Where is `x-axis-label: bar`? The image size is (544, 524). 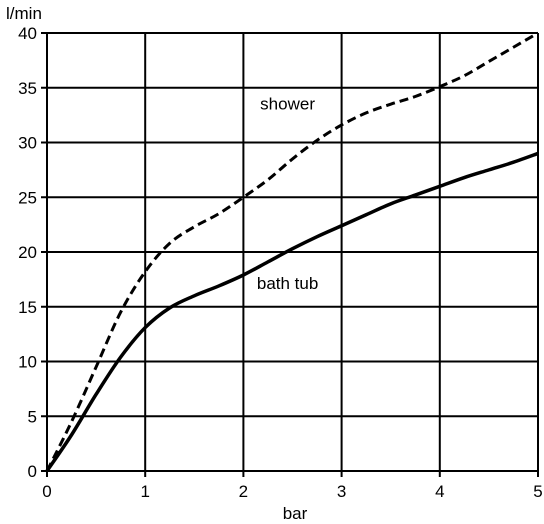
x-axis-label: bar is located at coordinates (295, 513).